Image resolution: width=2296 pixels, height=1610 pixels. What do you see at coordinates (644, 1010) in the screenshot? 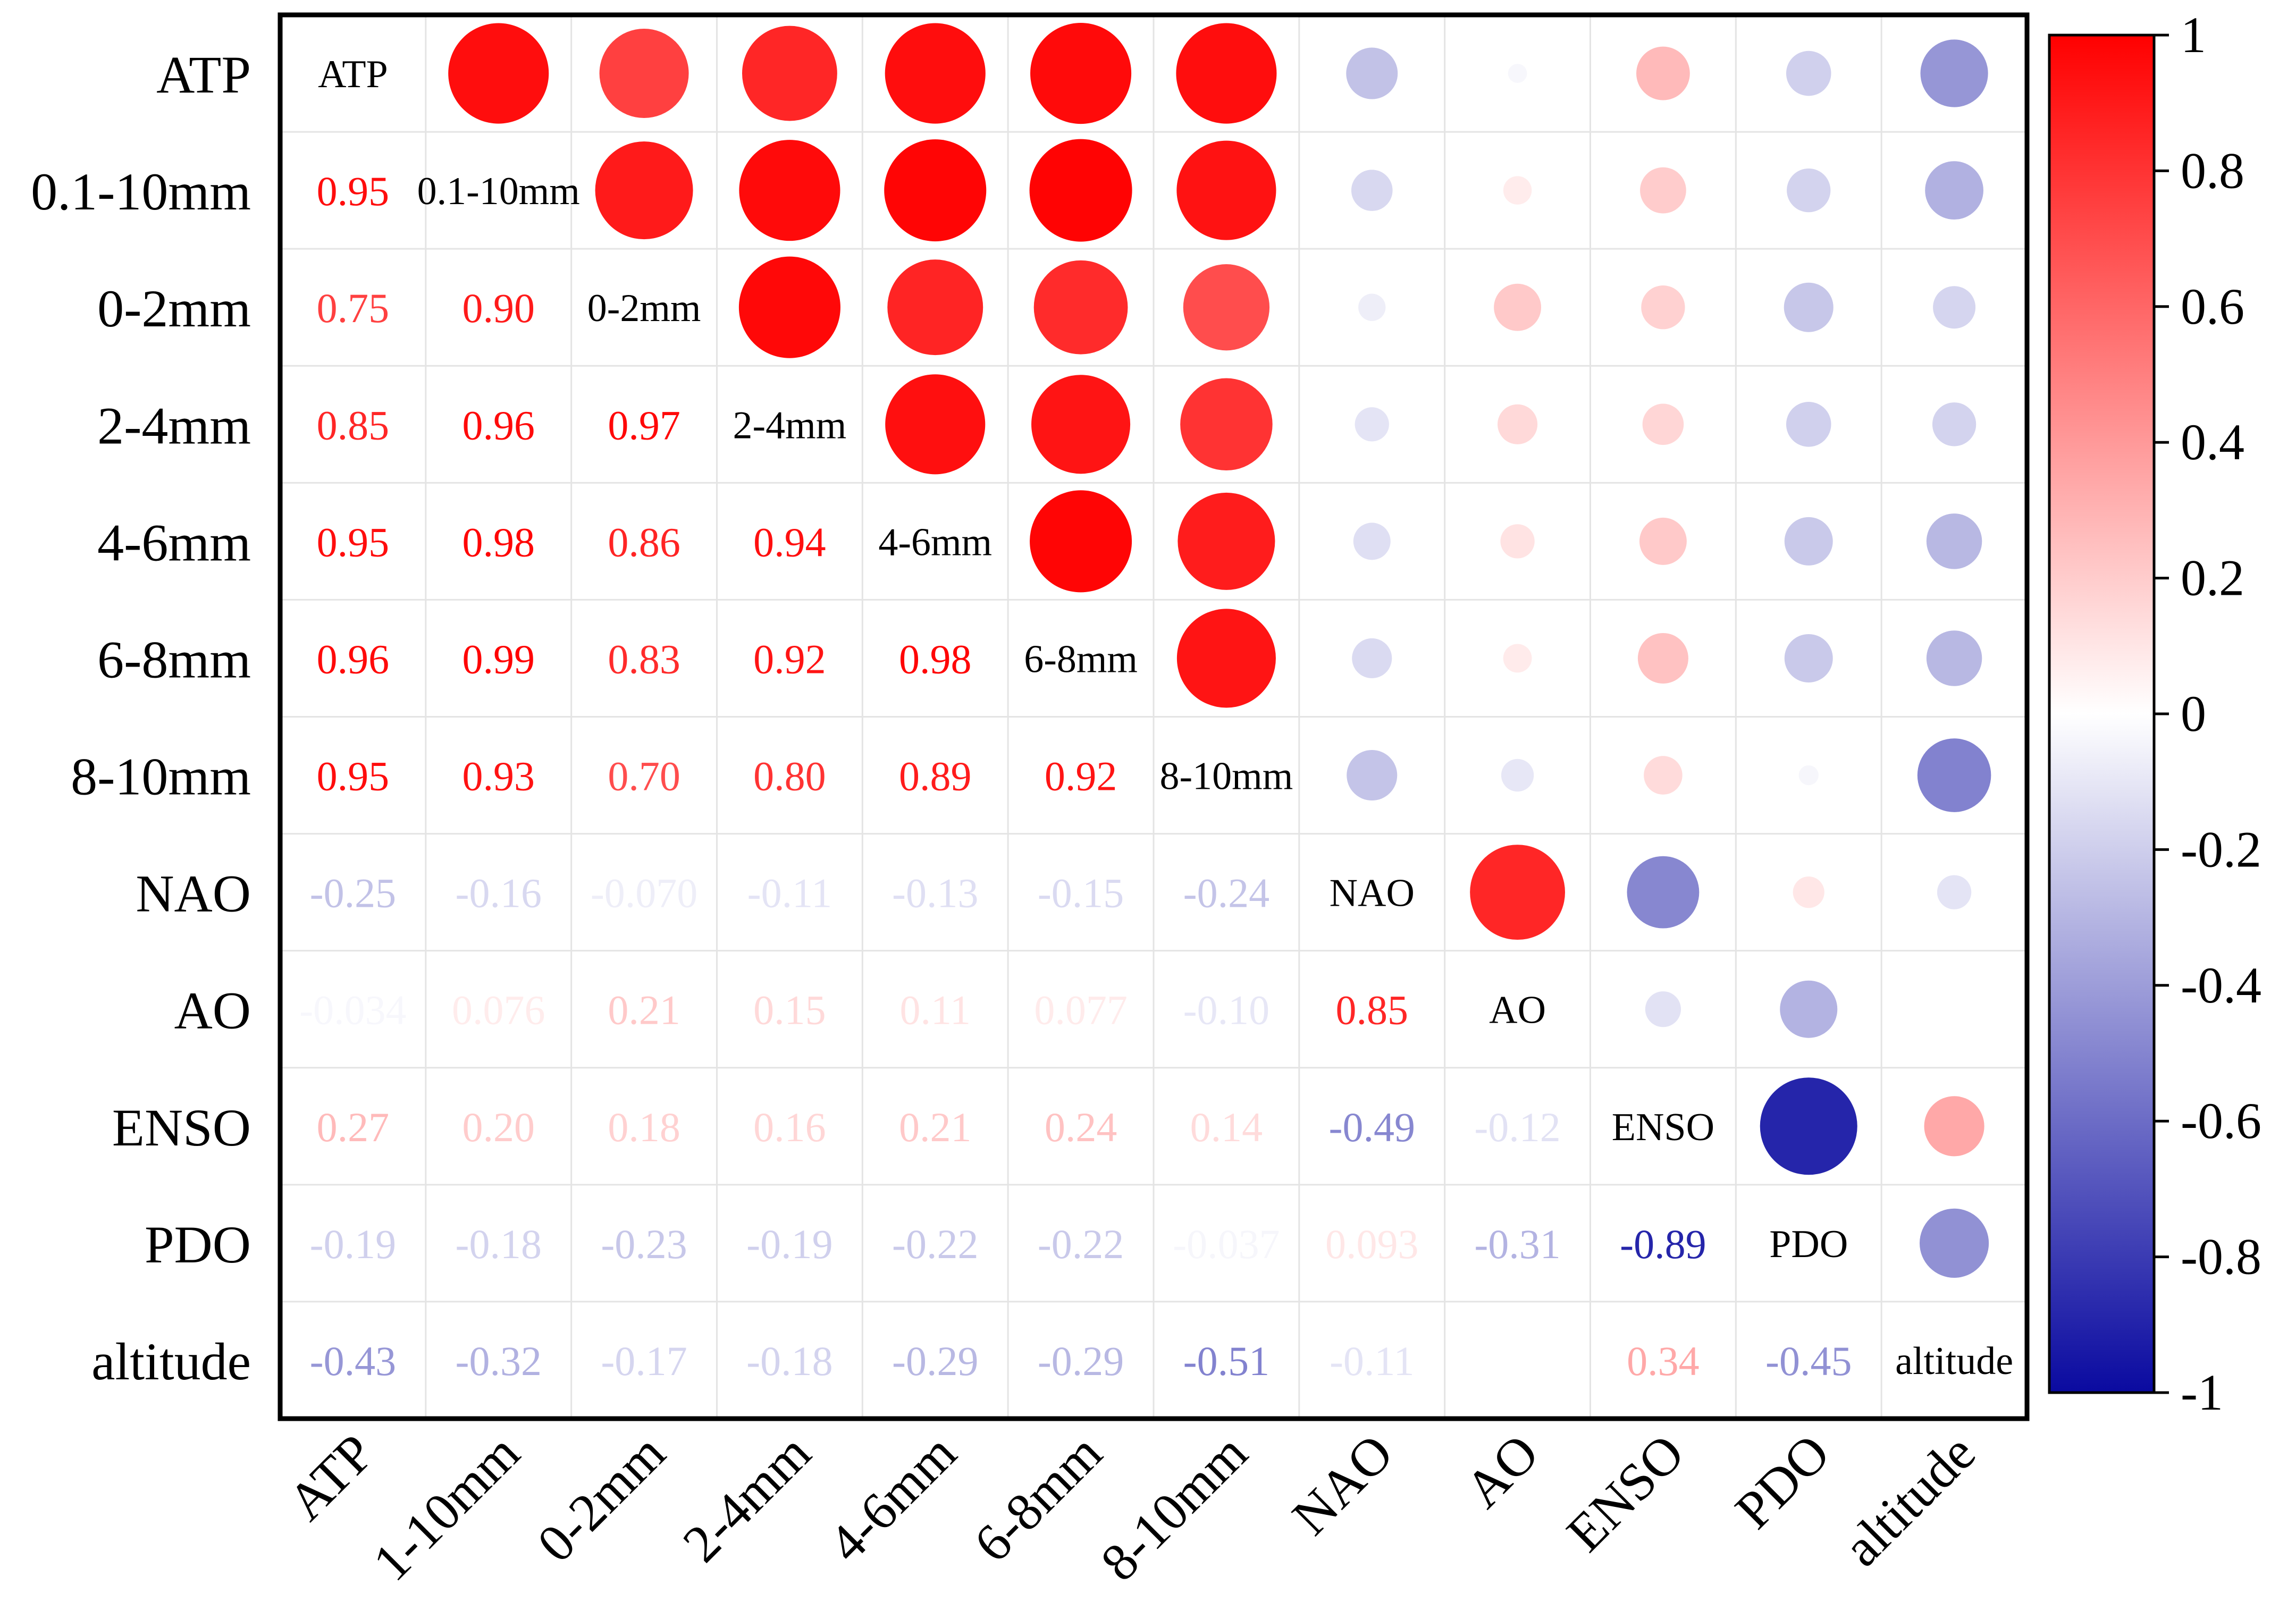
I see `coefficient-label: 0.21` at bounding box center [644, 1010].